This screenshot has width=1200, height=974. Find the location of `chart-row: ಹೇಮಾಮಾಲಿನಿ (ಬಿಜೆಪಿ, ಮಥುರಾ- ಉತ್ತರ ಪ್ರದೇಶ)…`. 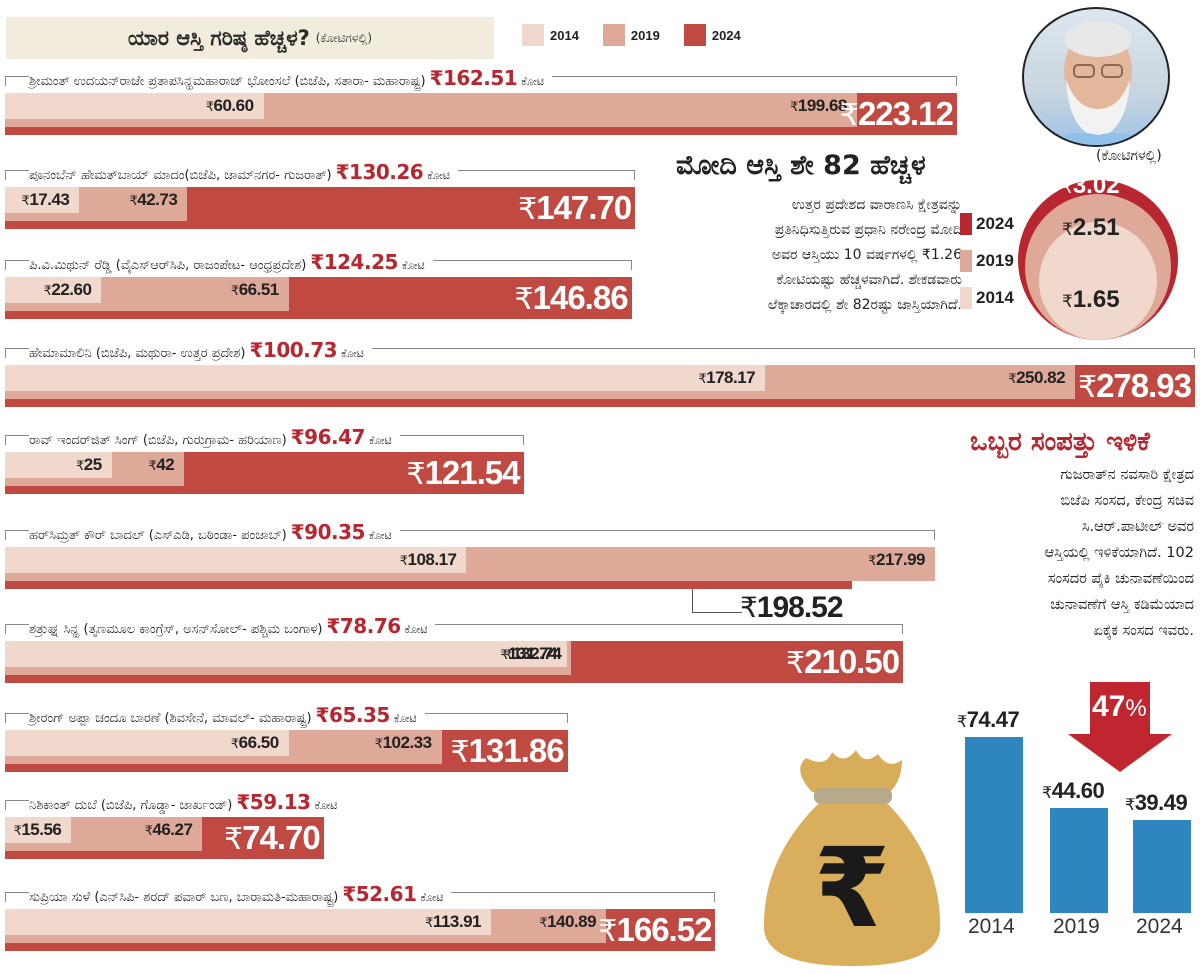

chart-row: ಹೇಮಾಮಾಲಿನಿ (ಬಿಜೆಪಿ, ಮಥುರಾ- ಉತ್ತರ ಪ್ರದೇಶ)… is located at coordinates (600, 372).